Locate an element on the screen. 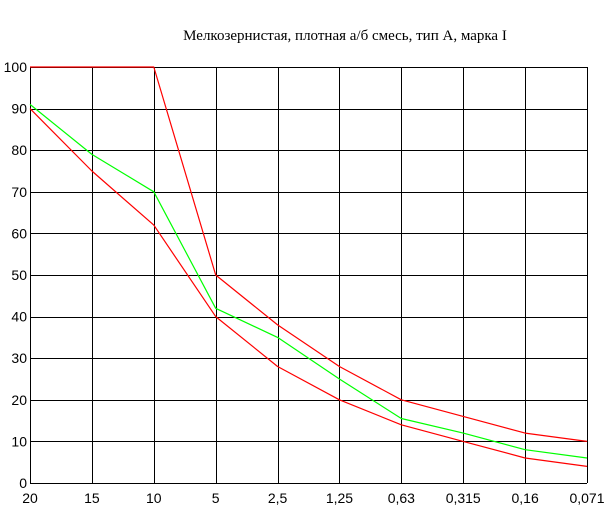 The image size is (610, 506). x-tick-label: 0,315 is located at coordinates (463, 498).